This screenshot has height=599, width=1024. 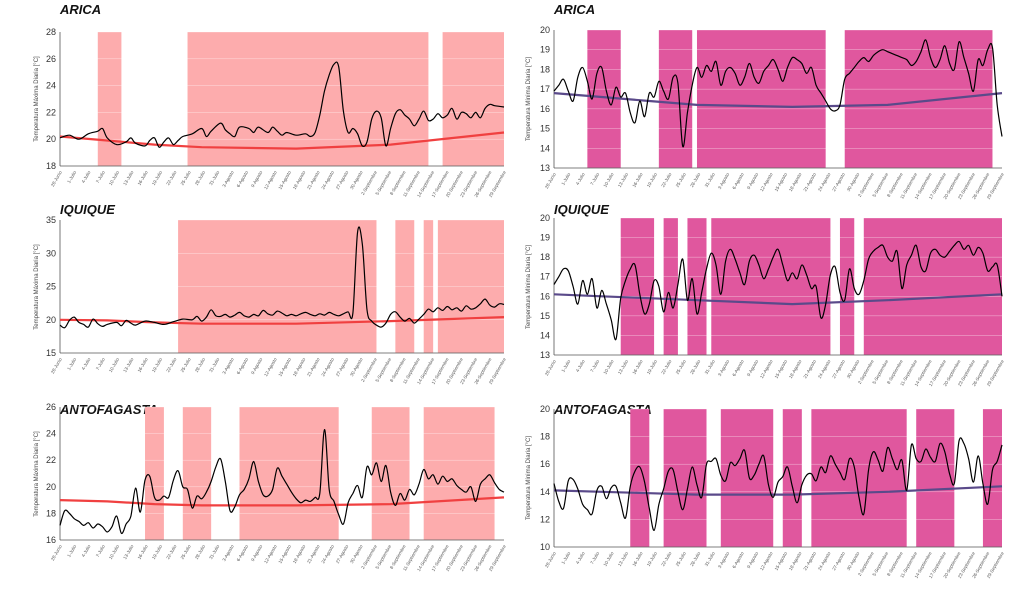 What do you see at coordinates (603, 409) in the screenshot?
I see `chart-title: ANTOFAGASTA` at bounding box center [603, 409].